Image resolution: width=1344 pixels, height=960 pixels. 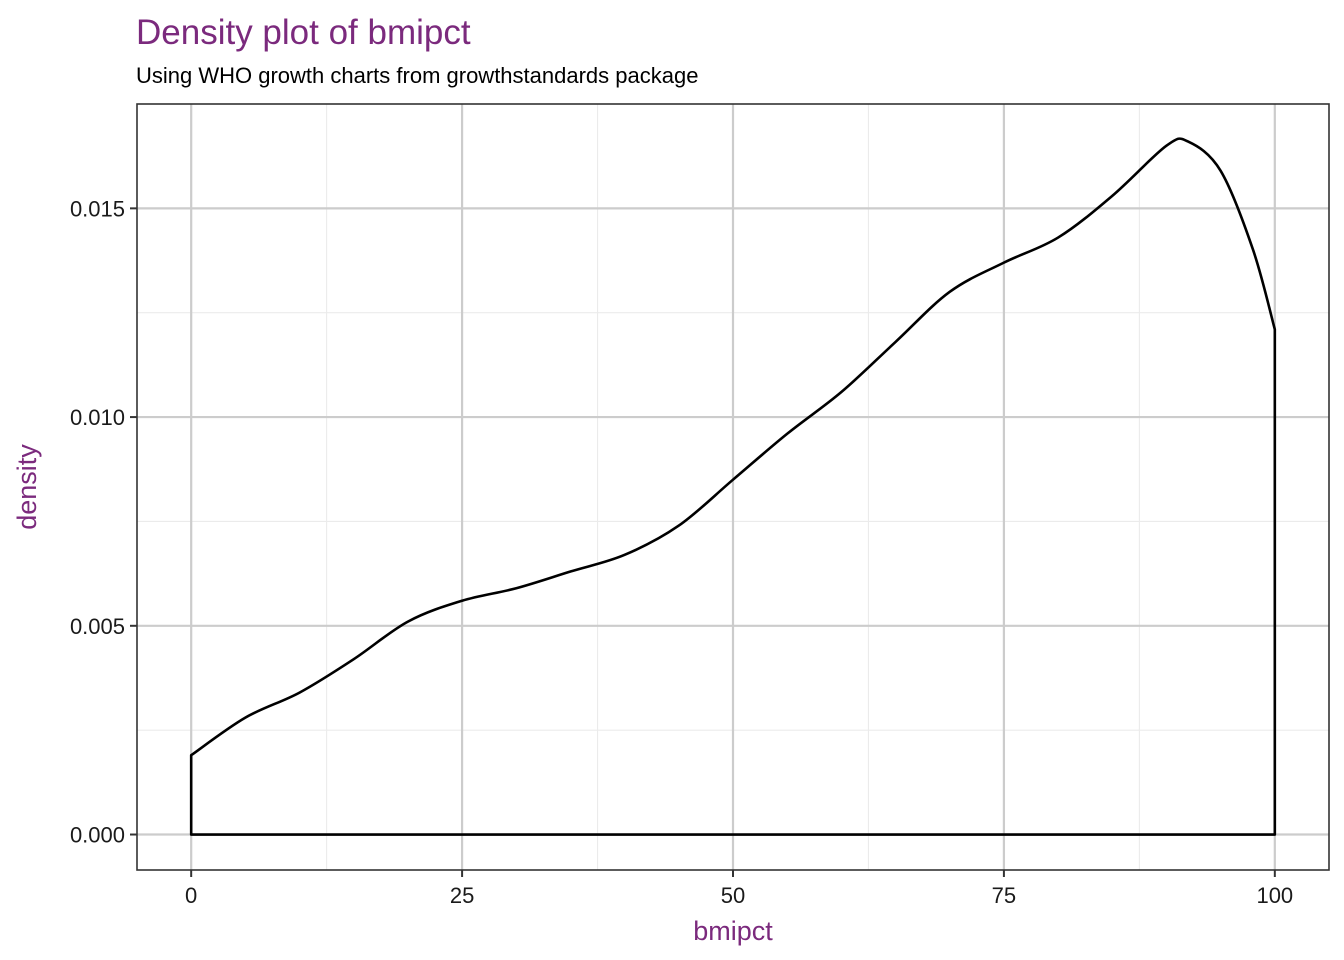 I want to click on y-tick-label: 0.015, so click(x=97, y=208).